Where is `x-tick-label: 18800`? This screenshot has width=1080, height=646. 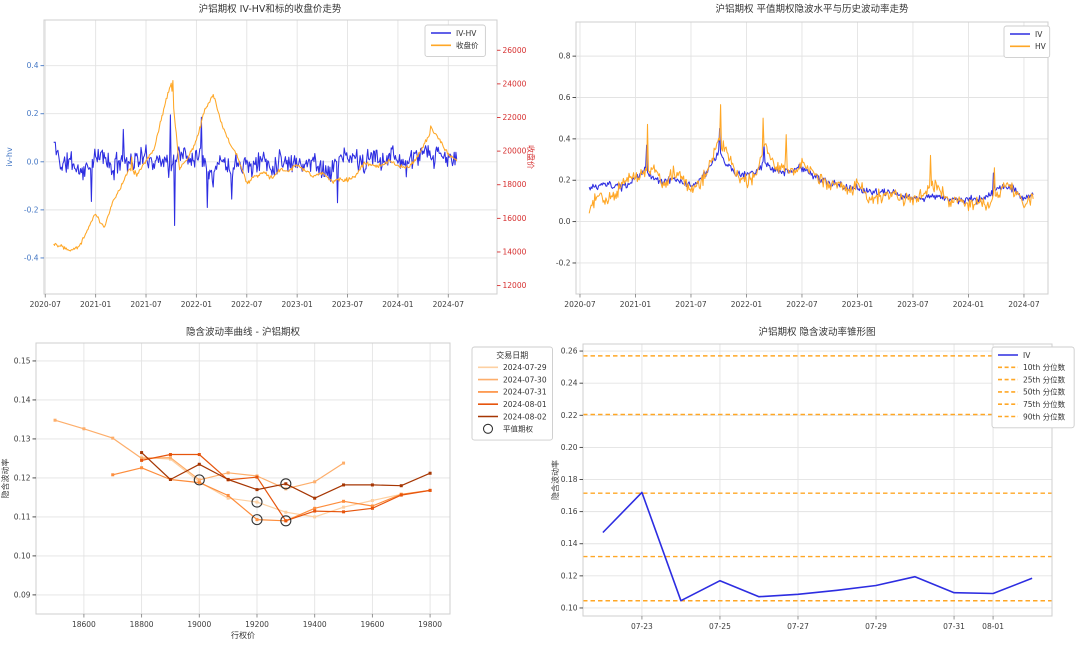 x-tick-label: 18800 is located at coordinates (142, 624).